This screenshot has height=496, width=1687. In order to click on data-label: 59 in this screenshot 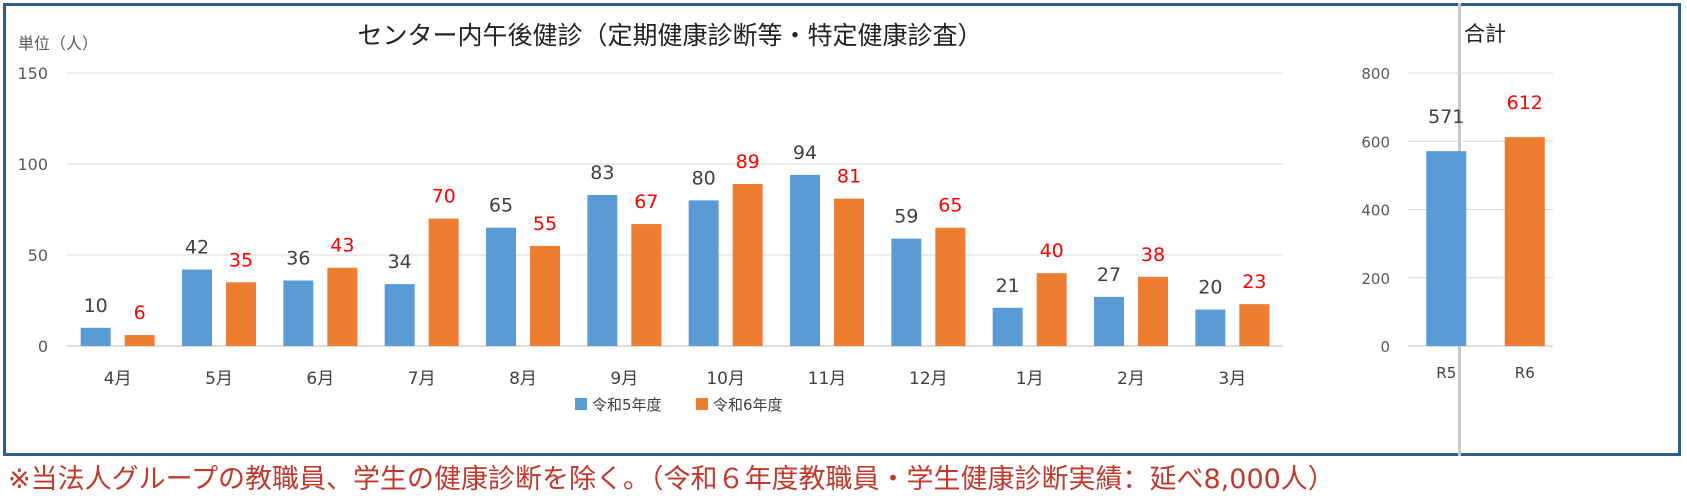, I will do `click(906, 217)`.